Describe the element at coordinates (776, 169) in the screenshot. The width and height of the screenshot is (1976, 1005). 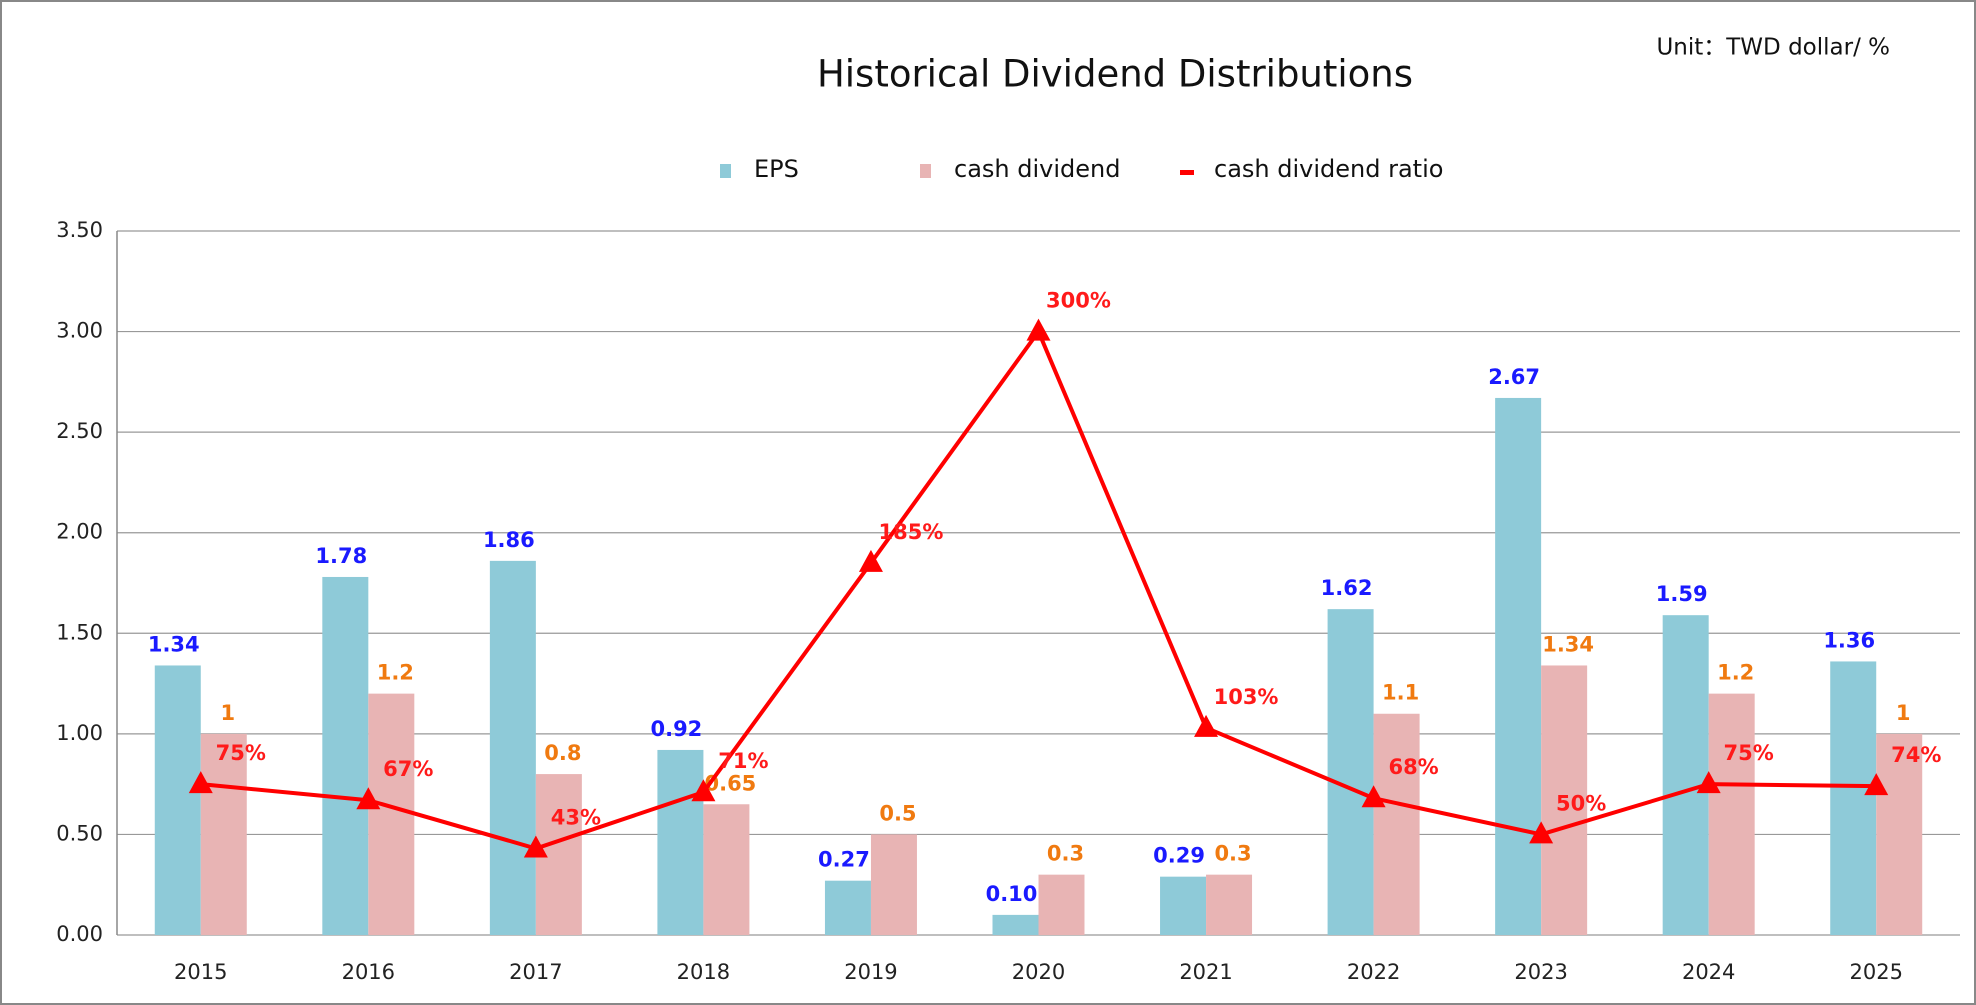
I see `legend-label: EPS` at that location.